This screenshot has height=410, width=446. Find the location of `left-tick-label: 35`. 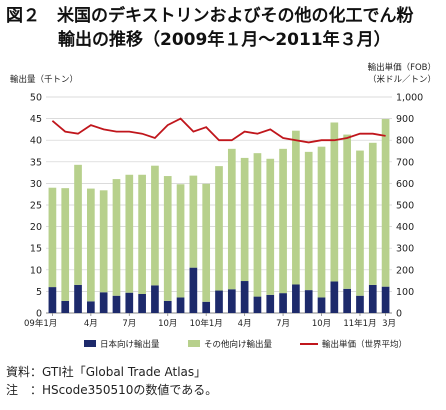

left-tick-label: 35 is located at coordinates (36, 162).